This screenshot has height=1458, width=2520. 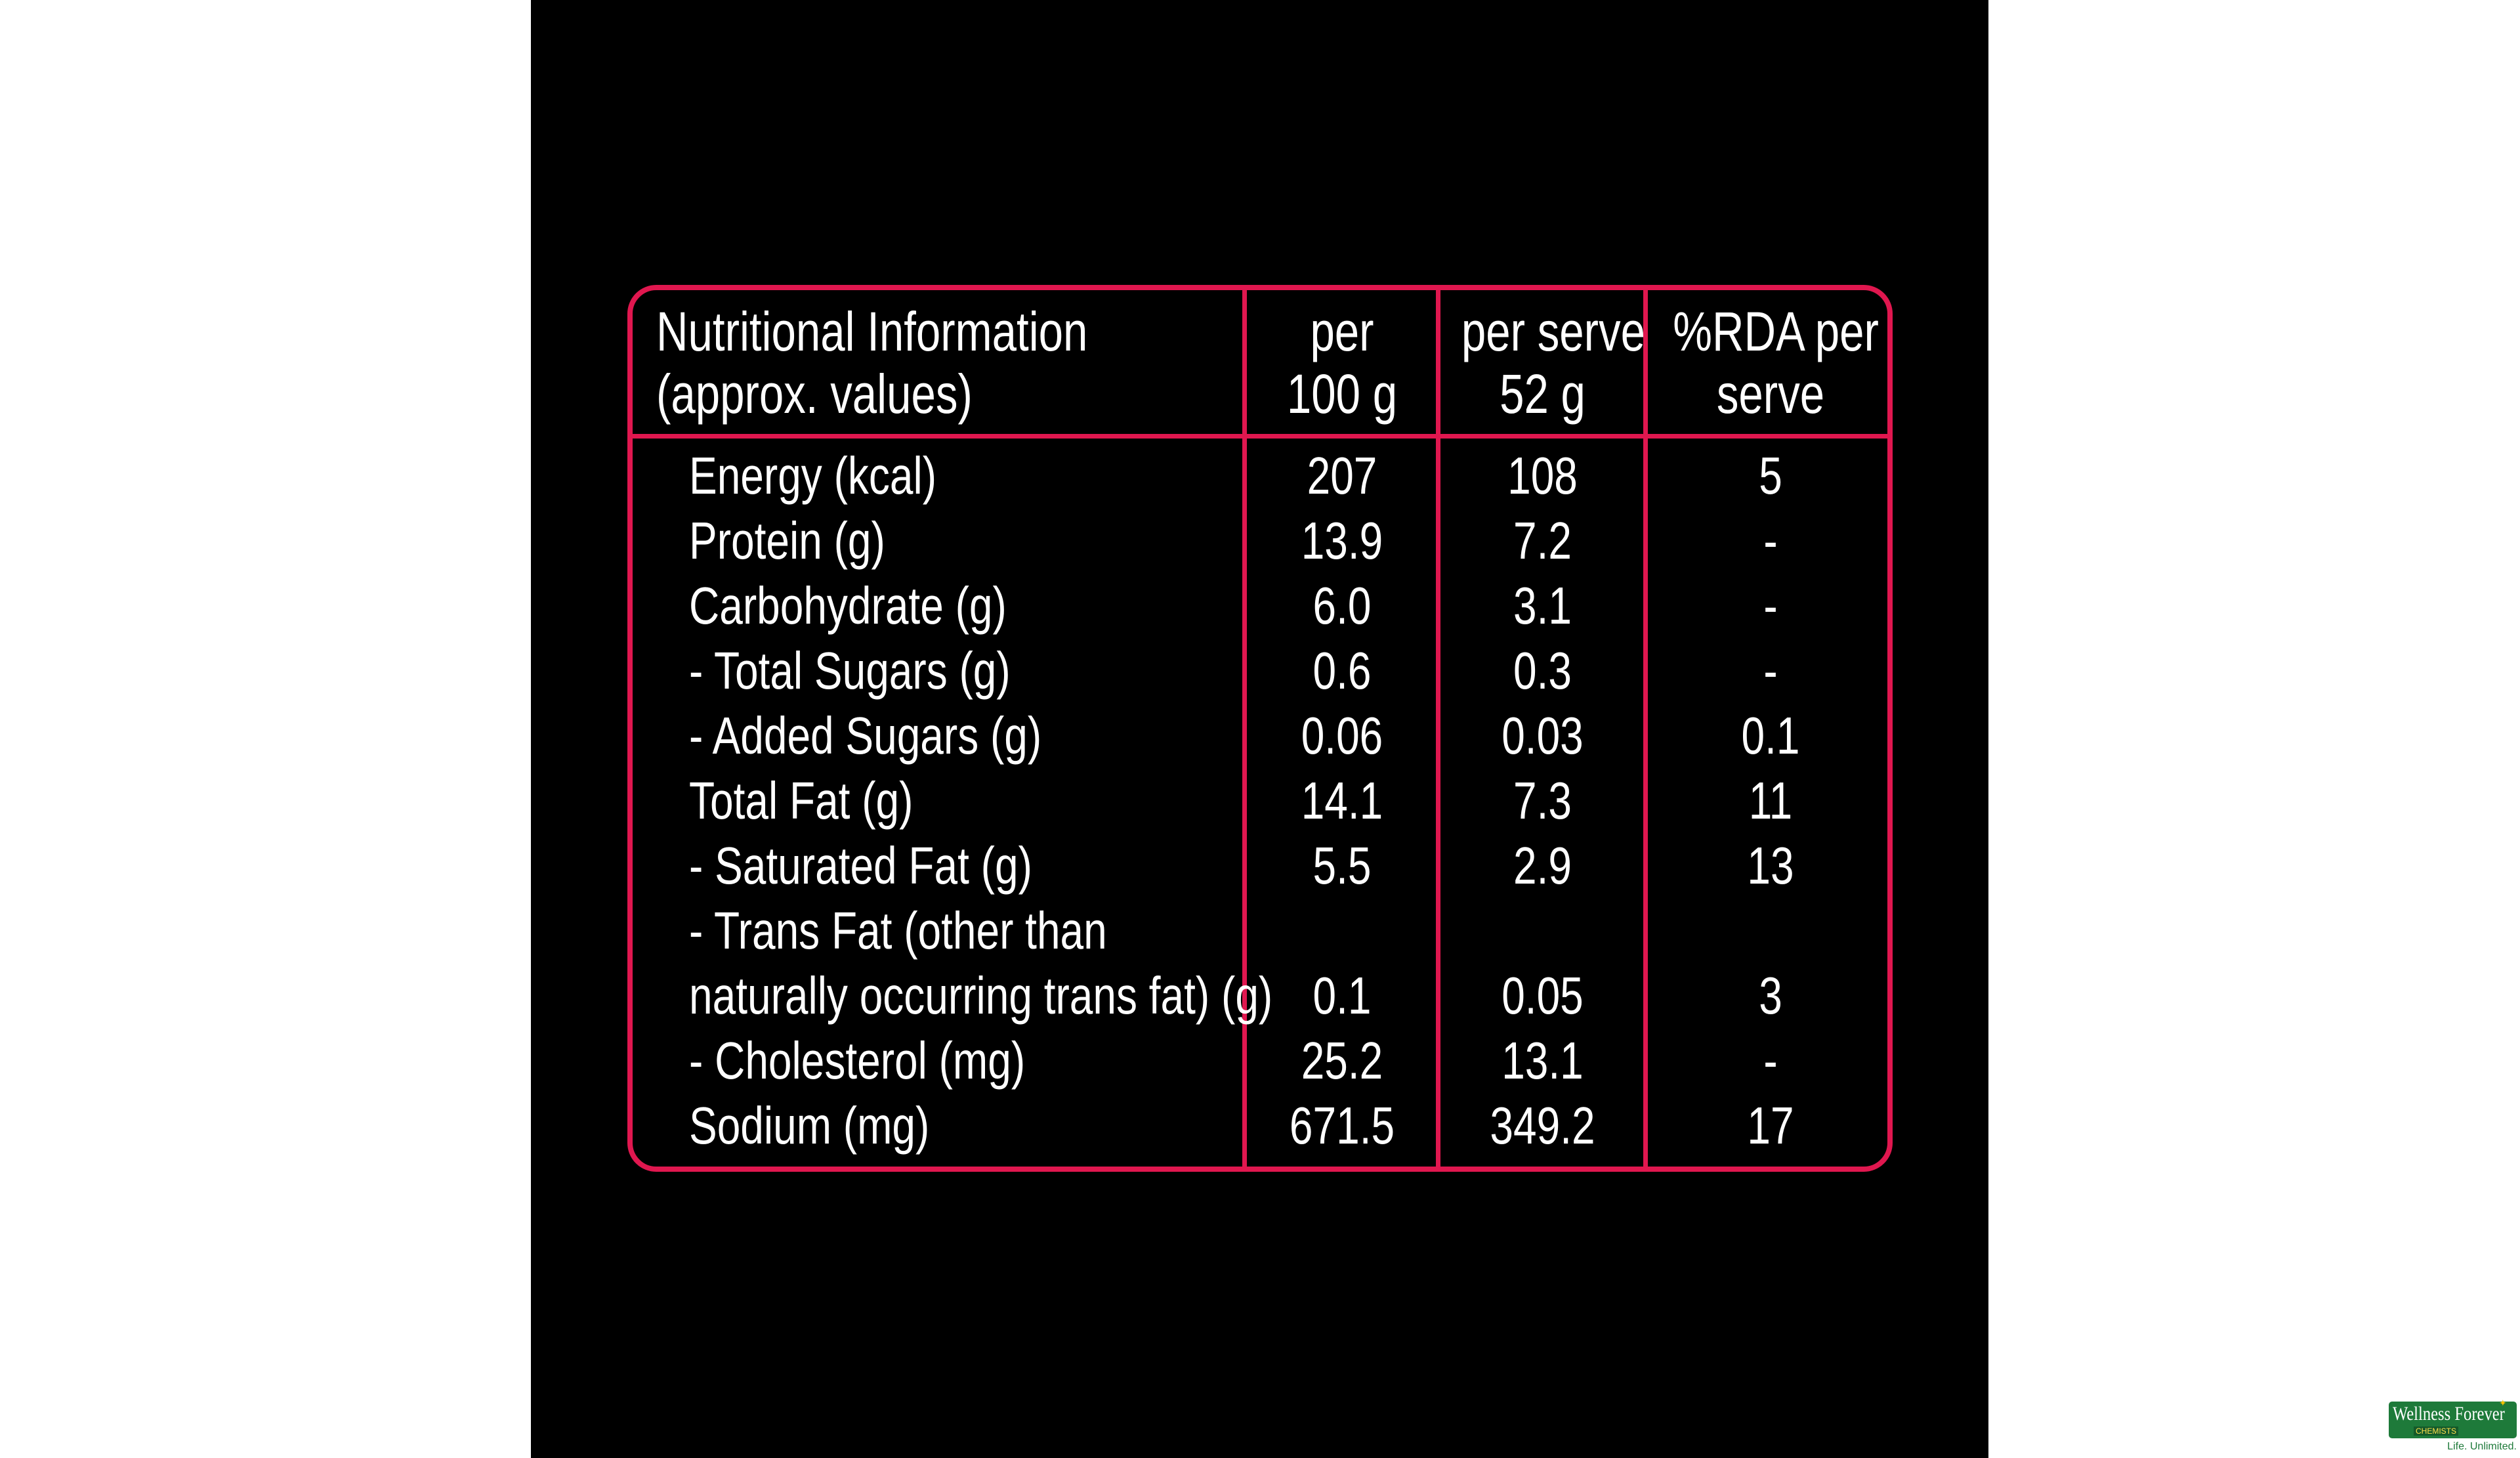 What do you see at coordinates (1770, 475) in the screenshot?
I see `value-rda: 5` at bounding box center [1770, 475].